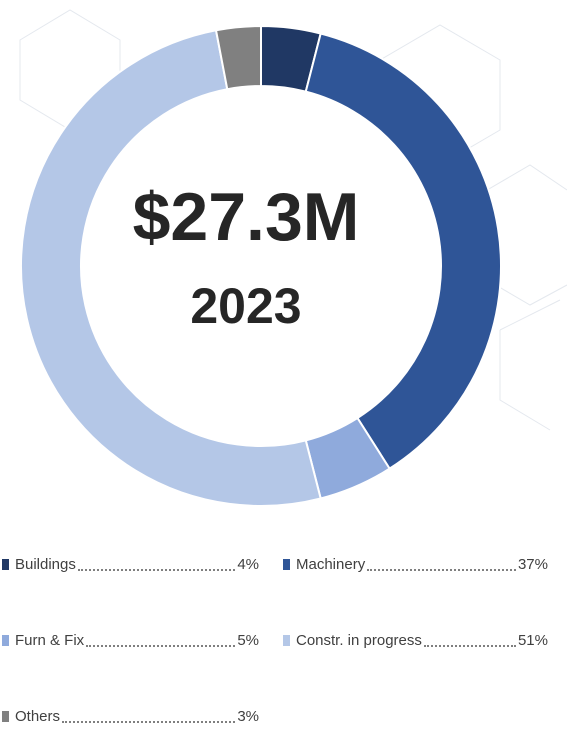 The width and height of the screenshot is (567, 730). I want to click on legend-value: 51%, so click(532, 640).